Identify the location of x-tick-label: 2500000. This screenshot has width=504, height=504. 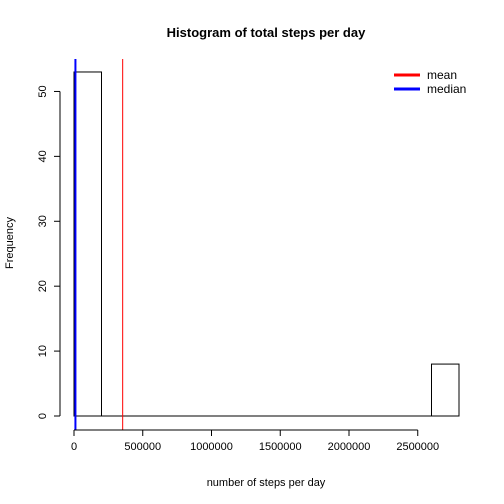
(417, 447).